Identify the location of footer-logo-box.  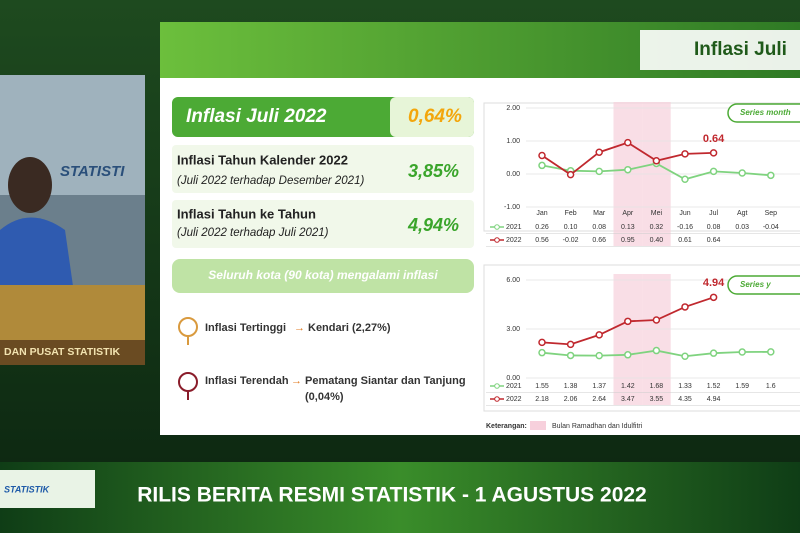
(47, 489).